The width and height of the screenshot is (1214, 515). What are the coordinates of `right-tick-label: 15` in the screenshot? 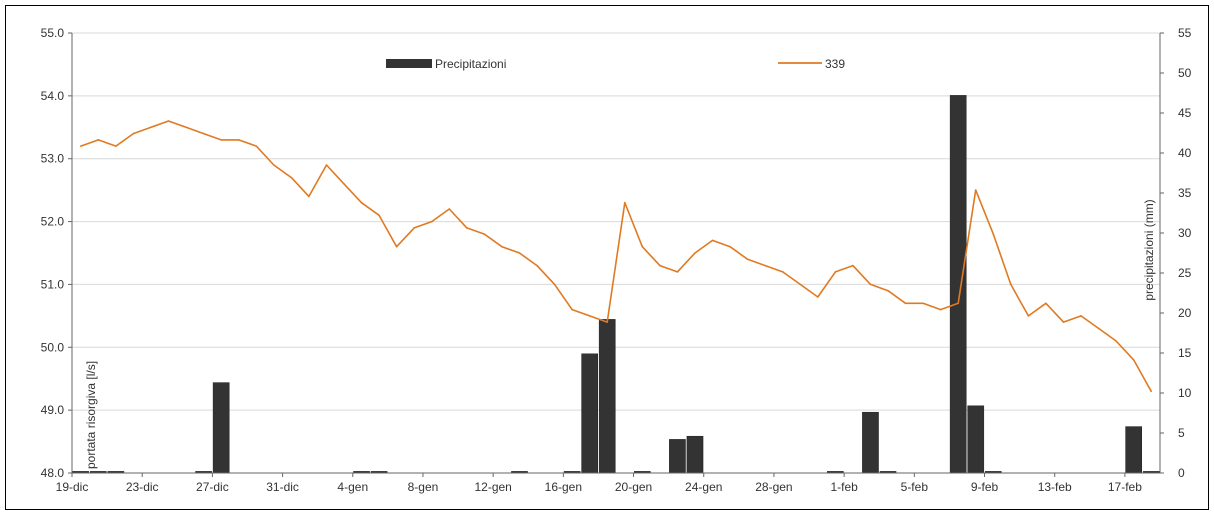 It's located at (1185, 353).